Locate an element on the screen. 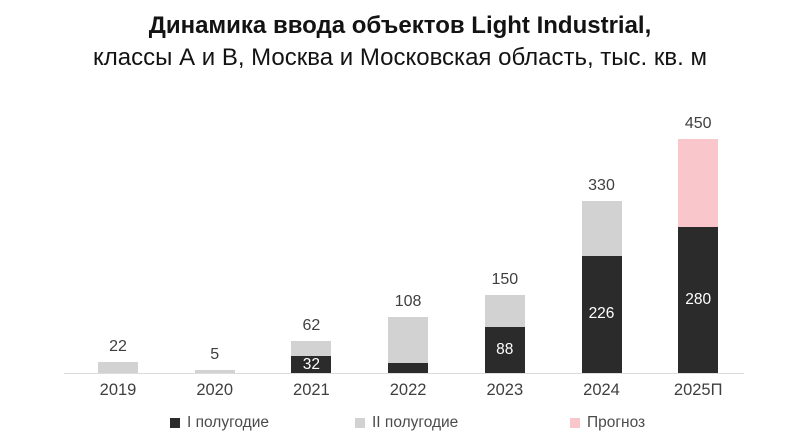 This screenshot has width=800, height=445. x-tick-label: 2024 is located at coordinates (601, 390).